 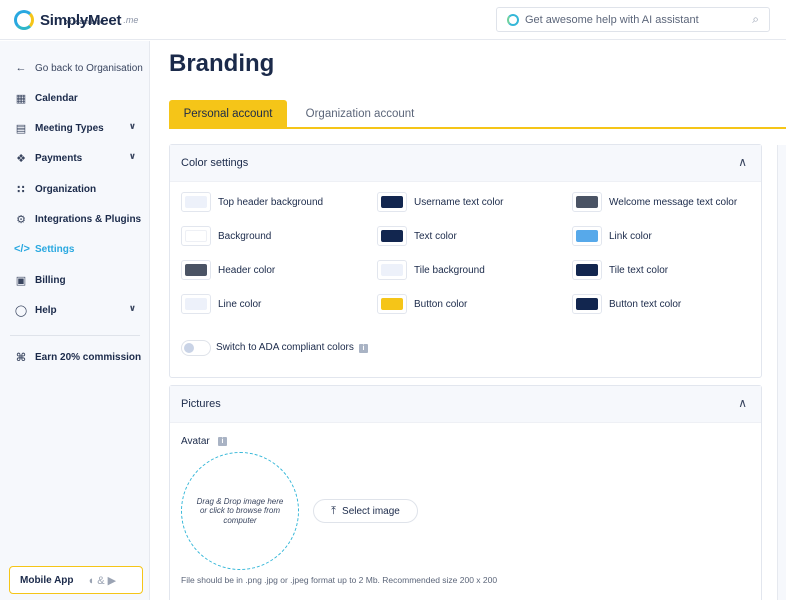 What do you see at coordinates (47, 580) in the screenshot?
I see `mobile-app-label: Mobile App` at bounding box center [47, 580].